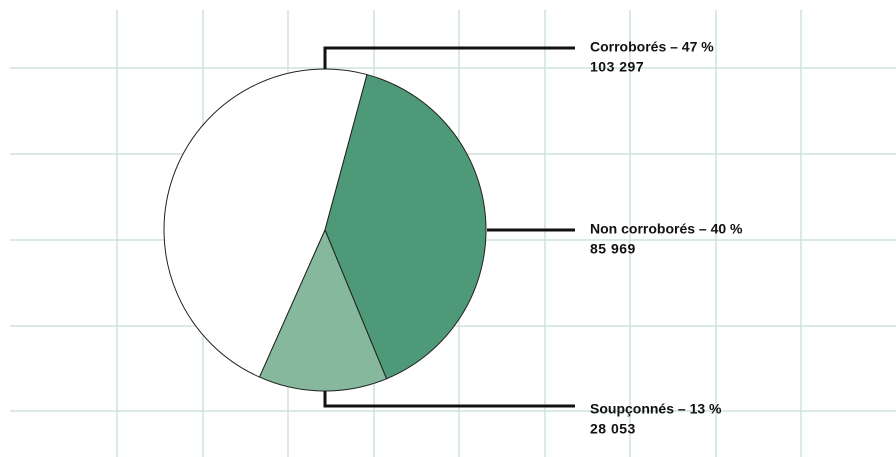 The height and width of the screenshot is (457, 896). I want to click on slice-value: 28 053, so click(613, 429).